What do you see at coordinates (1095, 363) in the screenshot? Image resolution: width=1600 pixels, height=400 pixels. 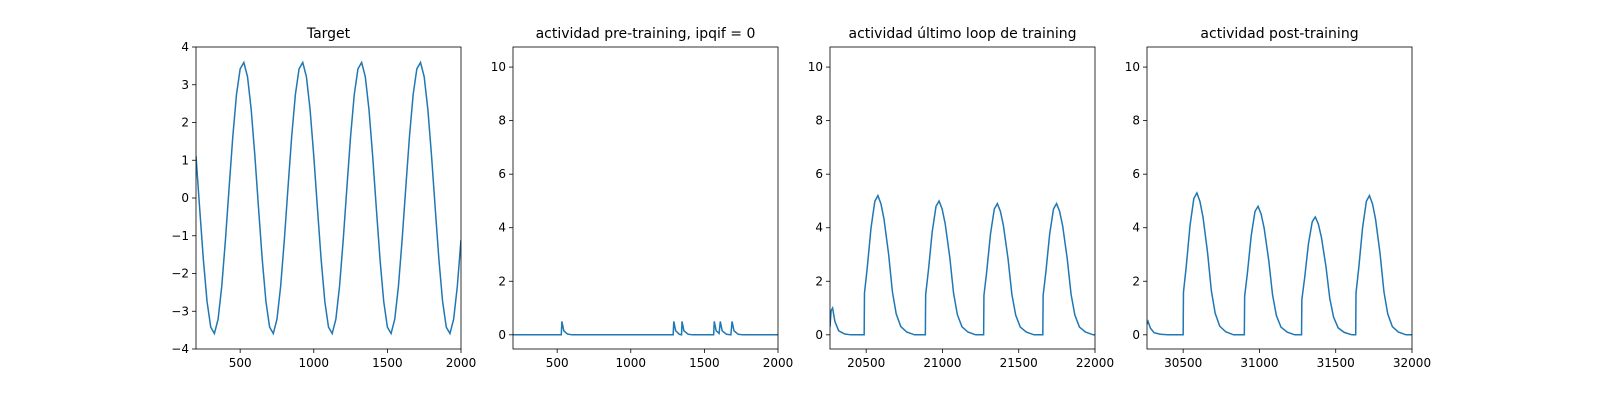 I see `x-tick-label: 22000` at bounding box center [1095, 363].